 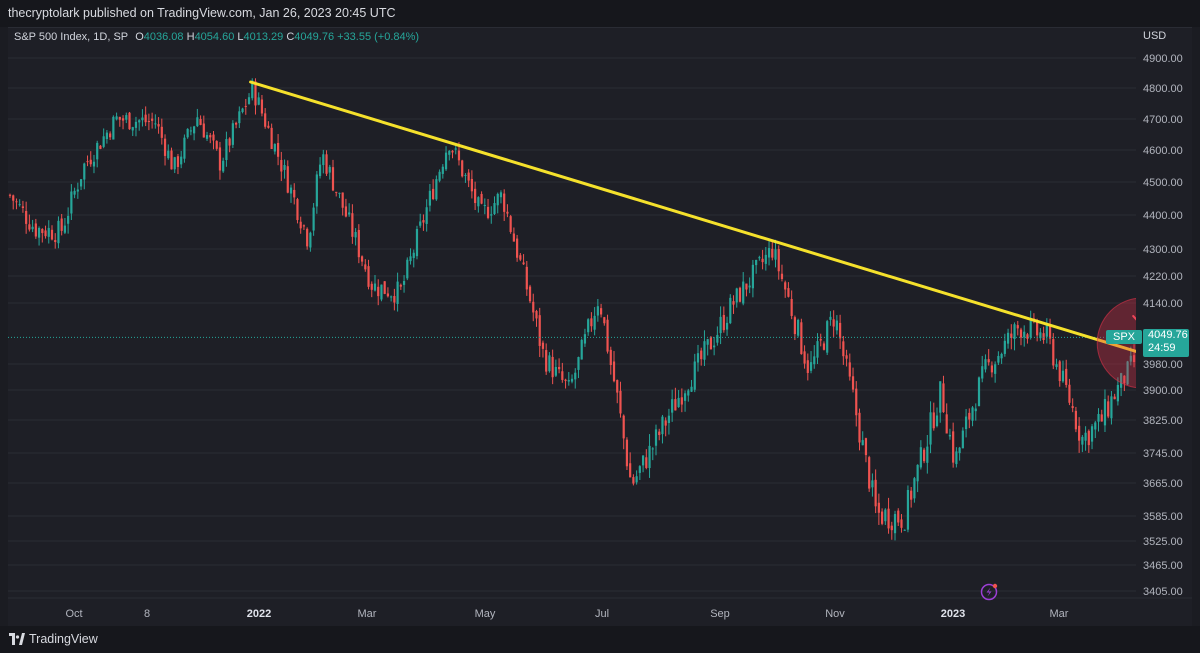 I want to click on y-tick-label: 4800.00, so click(x=1163, y=89).